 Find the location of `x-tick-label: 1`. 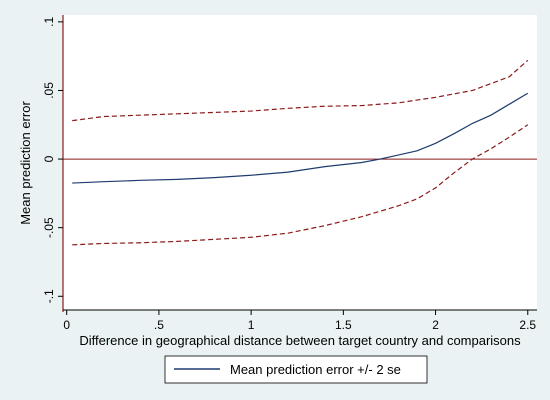

x-tick-label: 1 is located at coordinates (251, 325).